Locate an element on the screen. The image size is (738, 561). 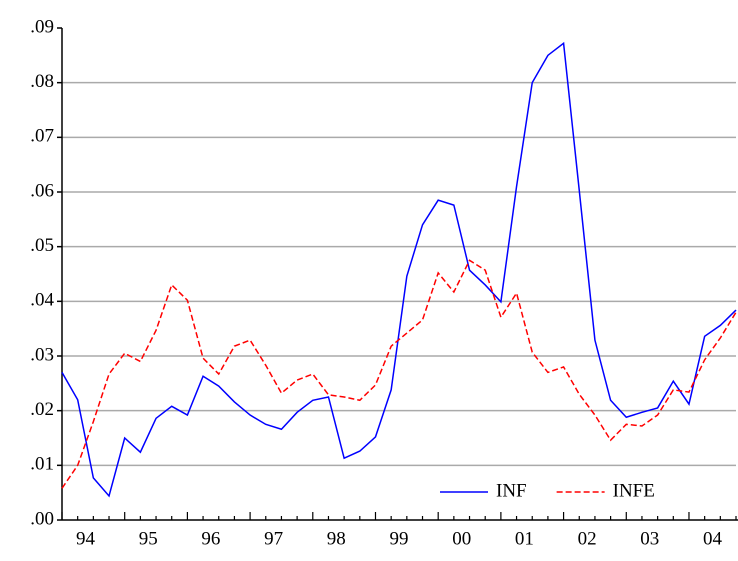
x-tick-label: 03 is located at coordinates (649, 538).